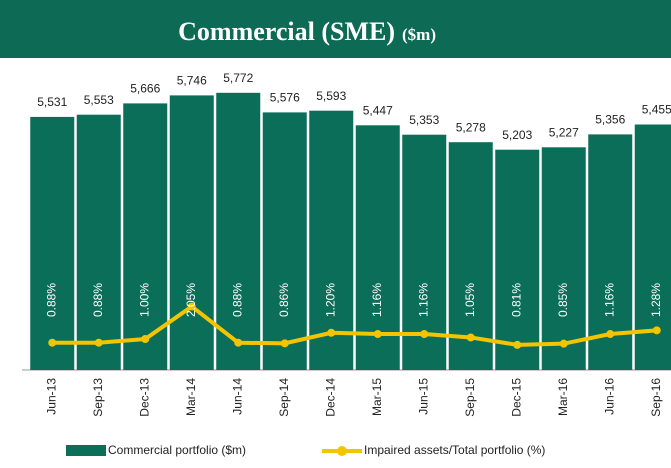  I want to click on bar-value-label: 5,353, so click(424, 120).